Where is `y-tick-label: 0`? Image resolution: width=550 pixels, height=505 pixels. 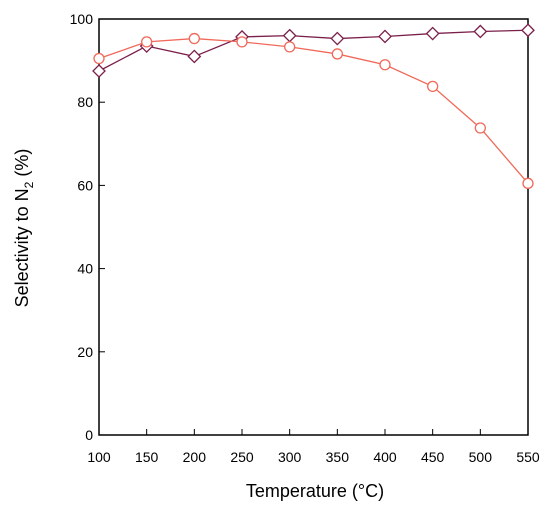
y-tick-label: 0 is located at coordinates (89, 435).